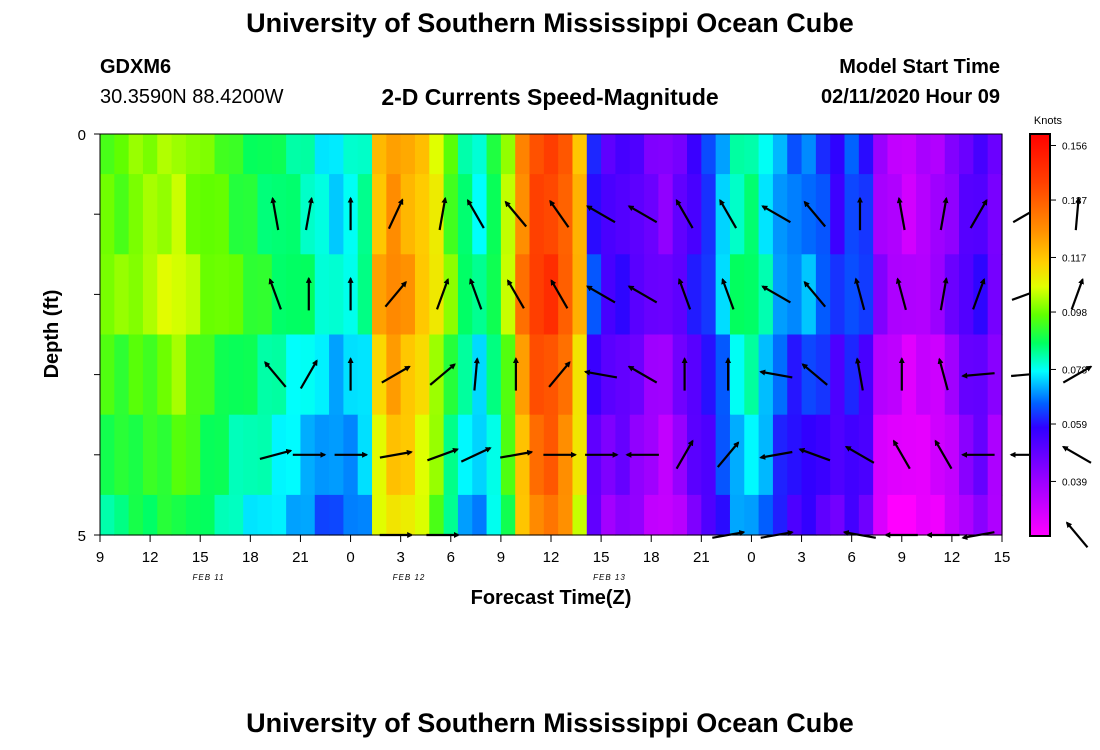 The image size is (1100, 750). What do you see at coordinates (82, 135) in the screenshot?
I see `y-tick-label: 0` at bounding box center [82, 135].